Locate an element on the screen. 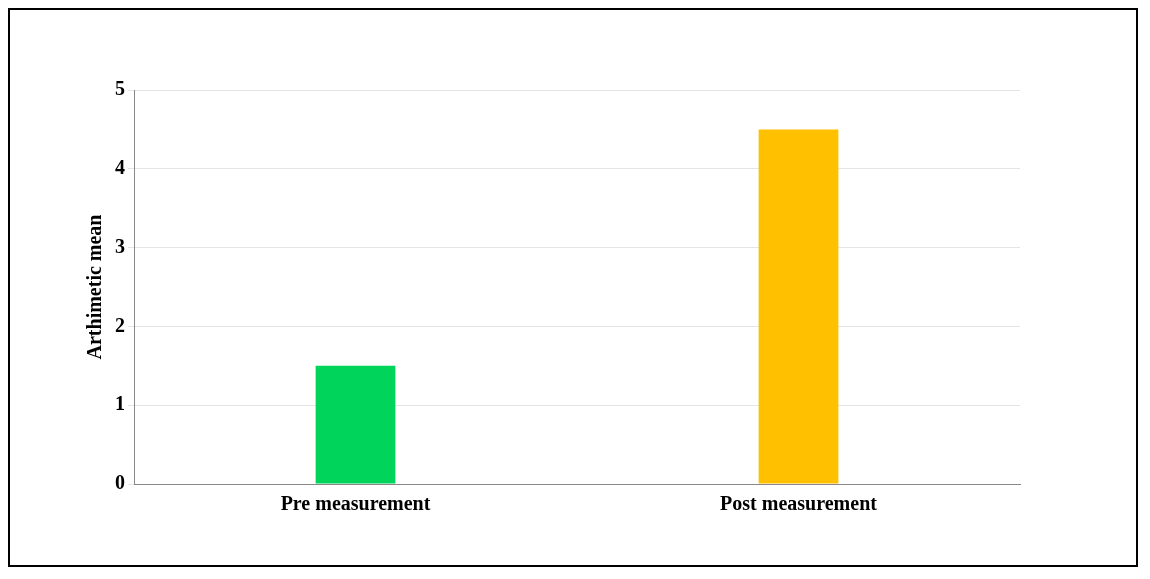 The image size is (1150, 579). y-tick-label: 5 is located at coordinates (120, 88).